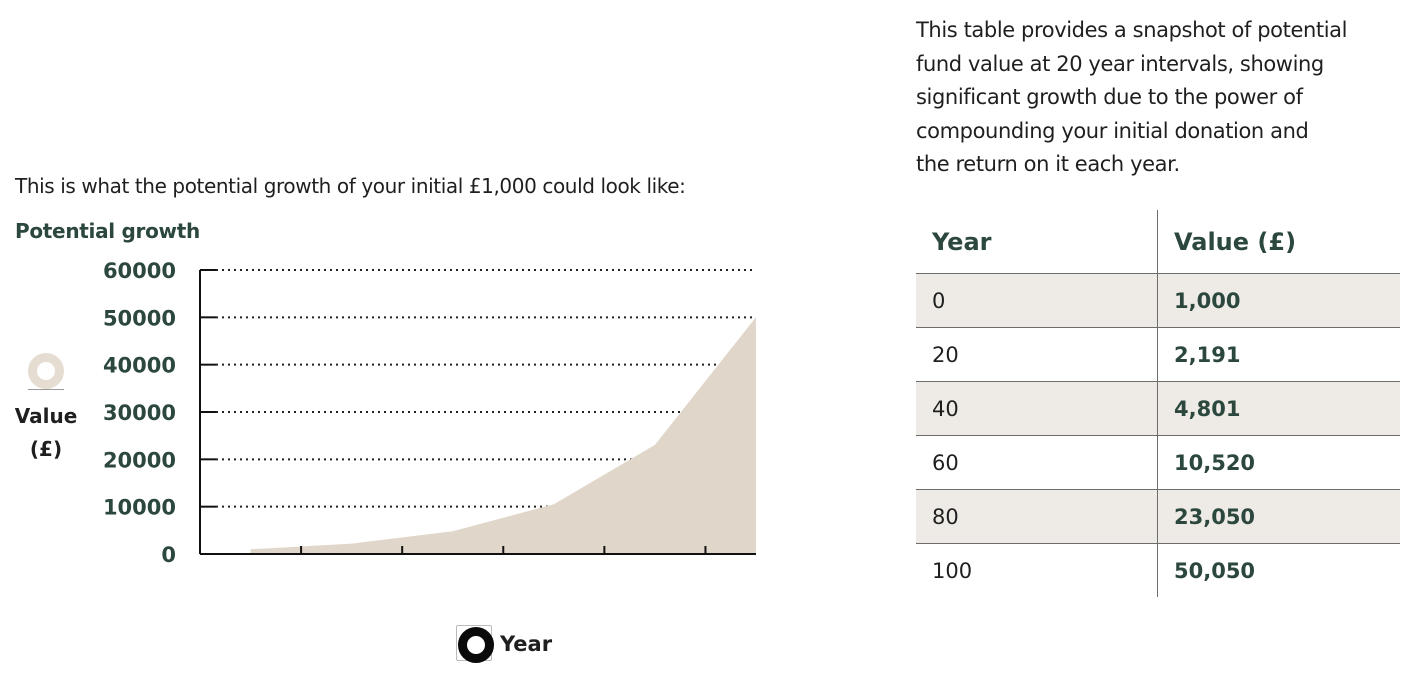 This screenshot has height=680, width=1416. I want to click on cell-year: 80, so click(1037, 516).